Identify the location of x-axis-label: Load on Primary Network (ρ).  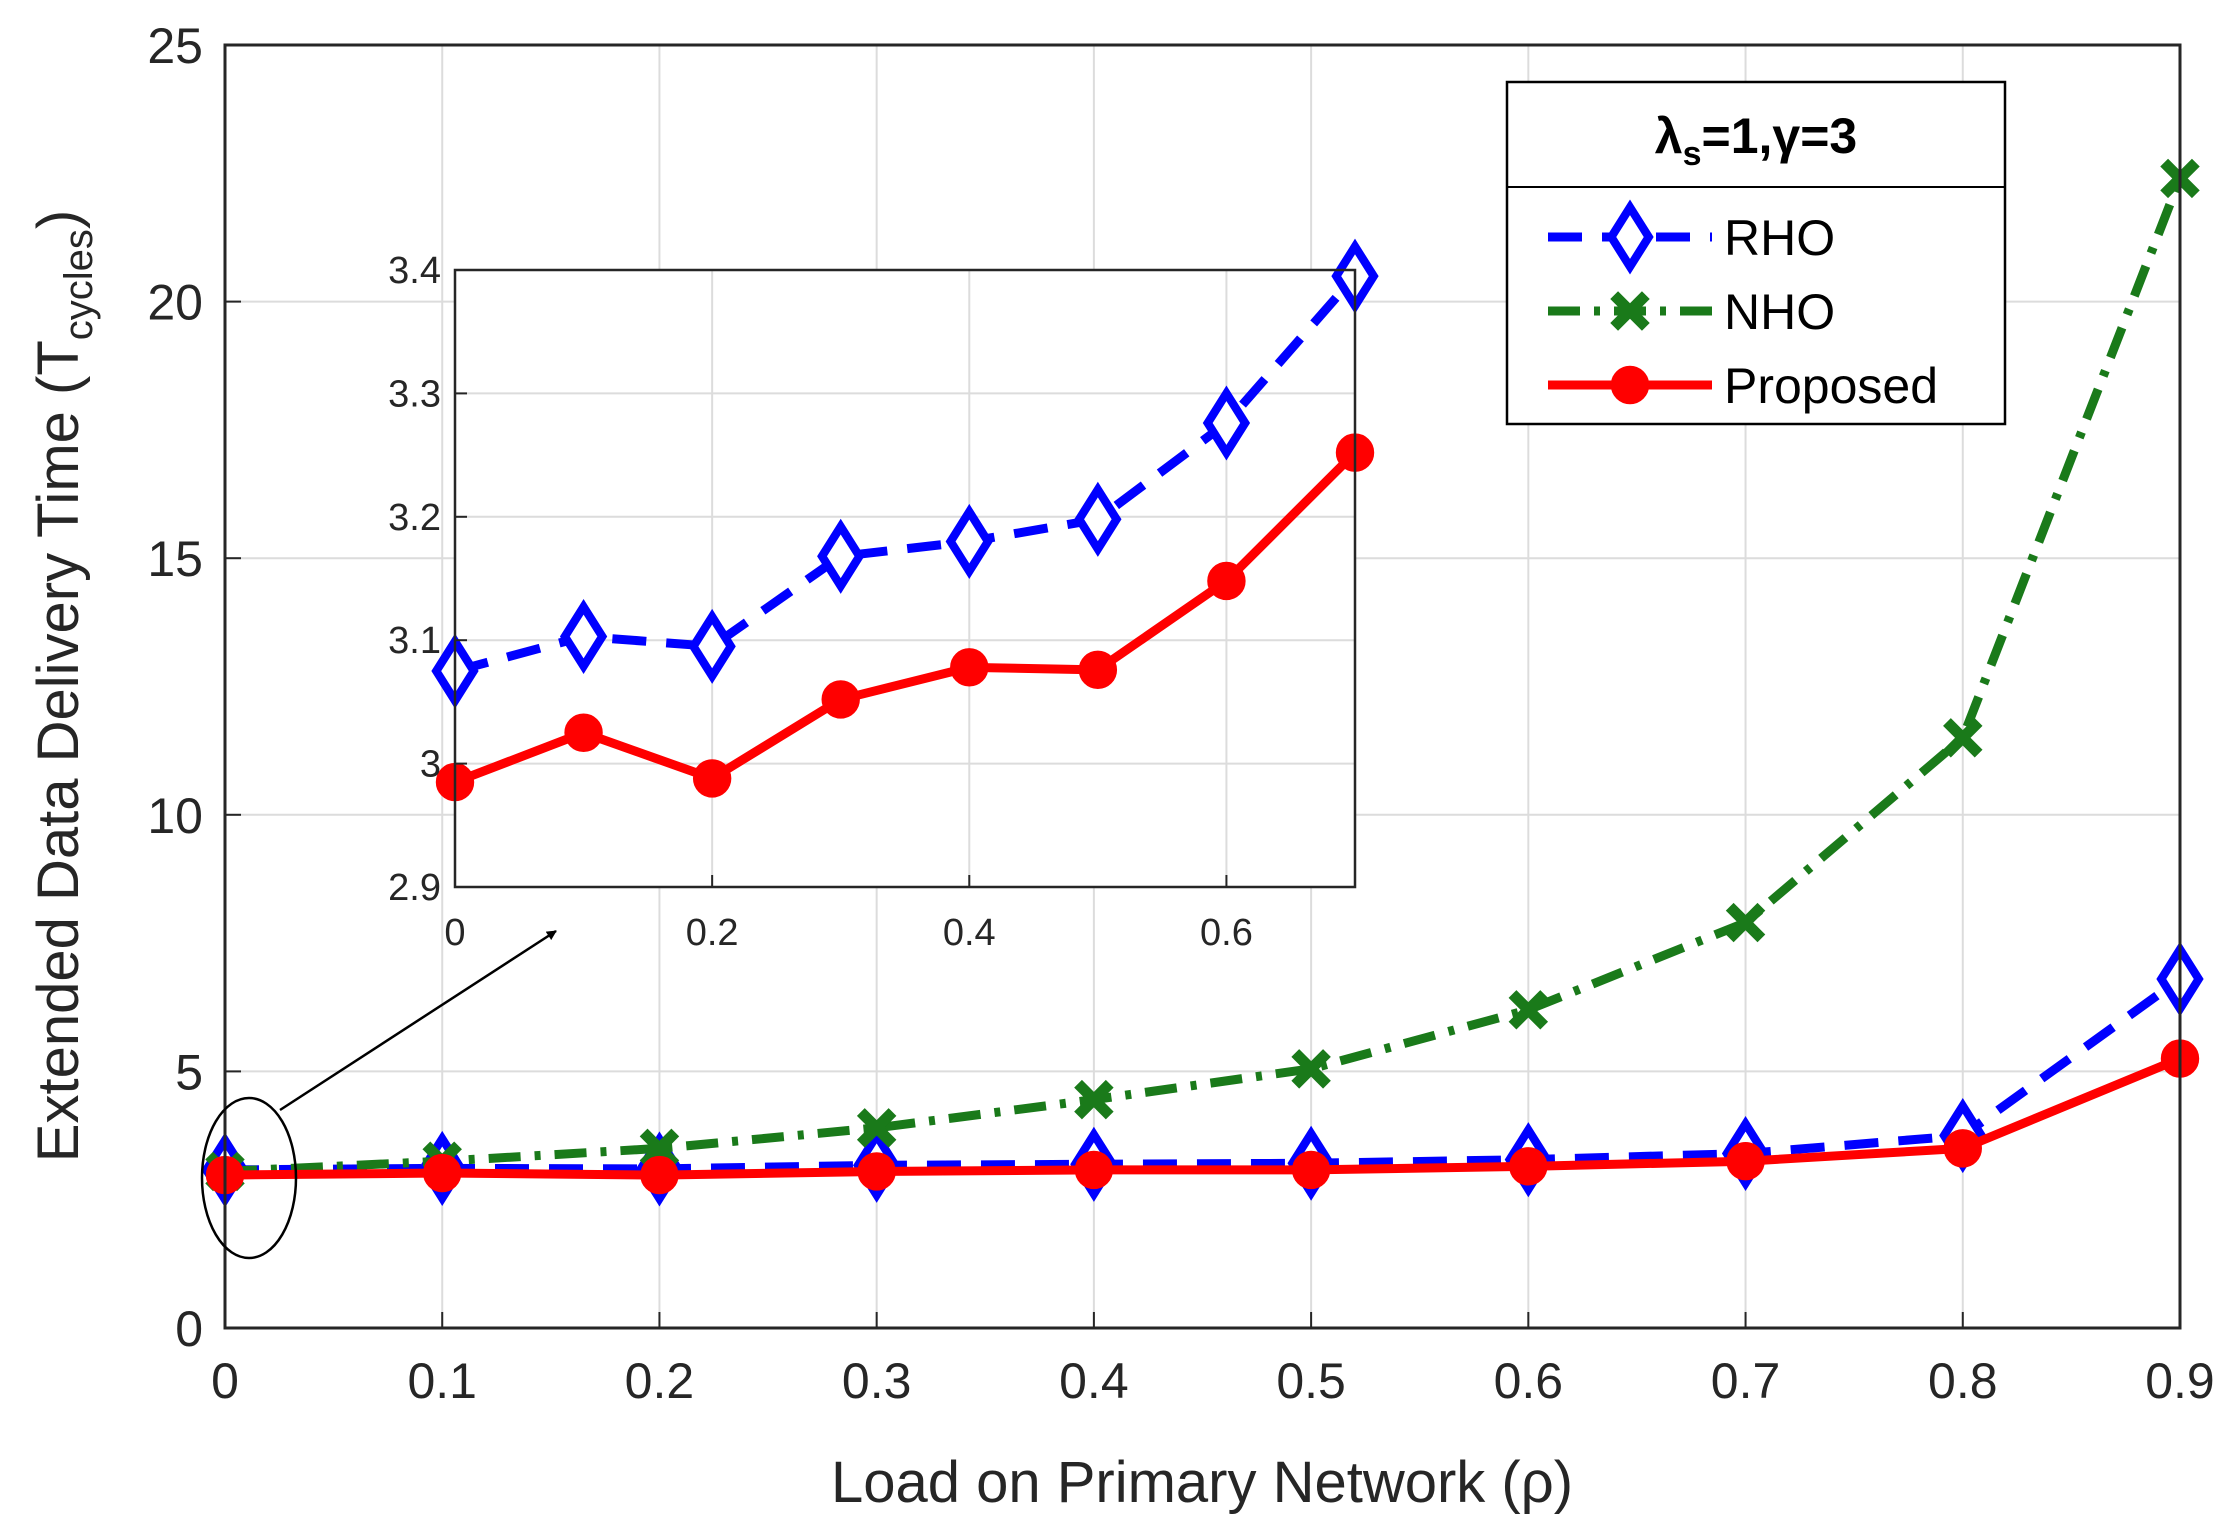
(1202, 1482).